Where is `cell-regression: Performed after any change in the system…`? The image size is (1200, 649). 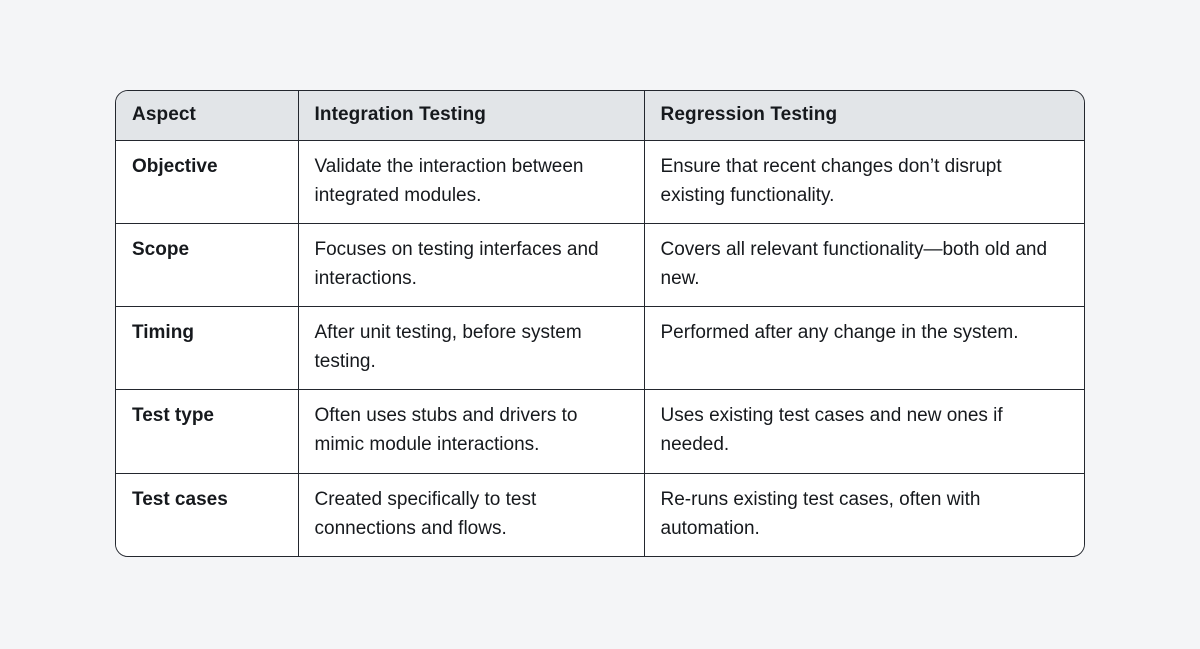 cell-regression: Performed after any change in the system… is located at coordinates (863, 348).